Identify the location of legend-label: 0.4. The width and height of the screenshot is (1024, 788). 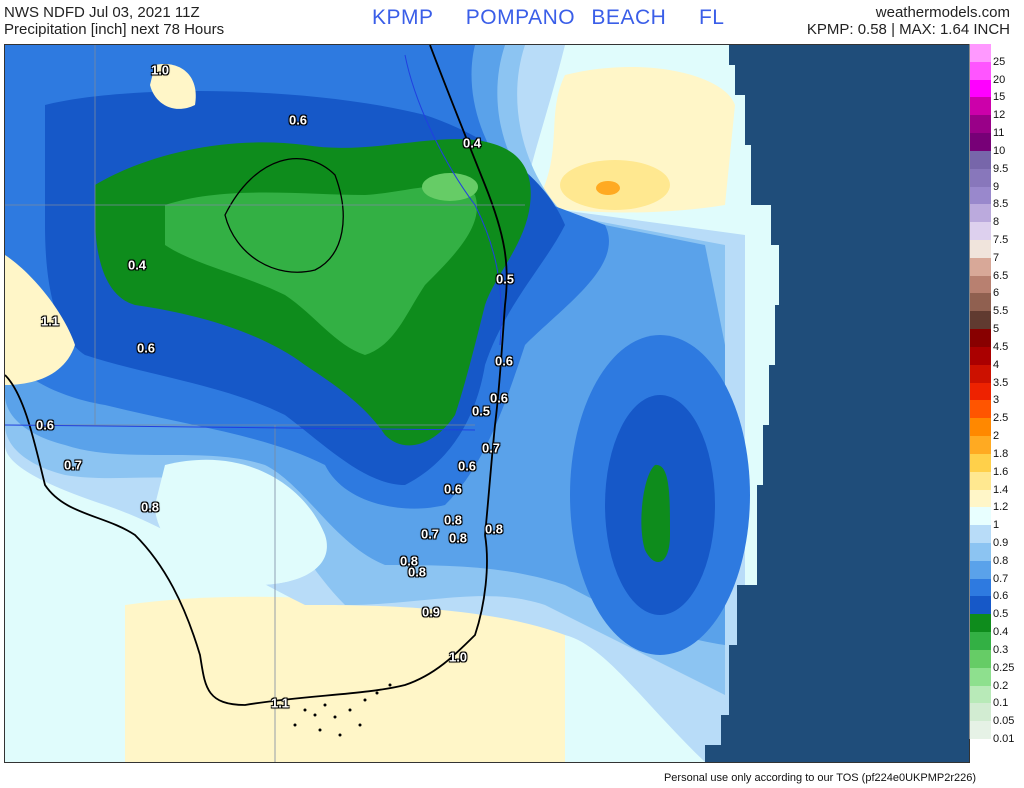
(1001, 632).